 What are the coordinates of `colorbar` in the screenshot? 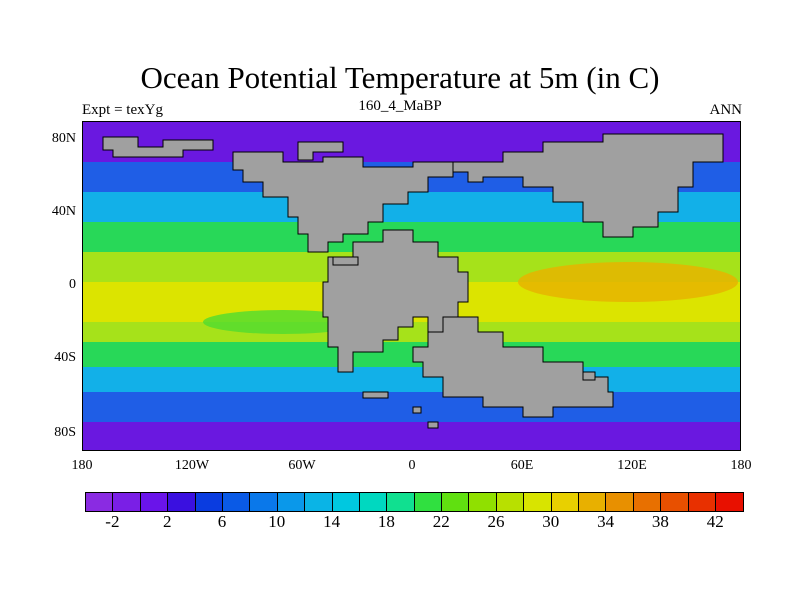 It's located at (415, 502).